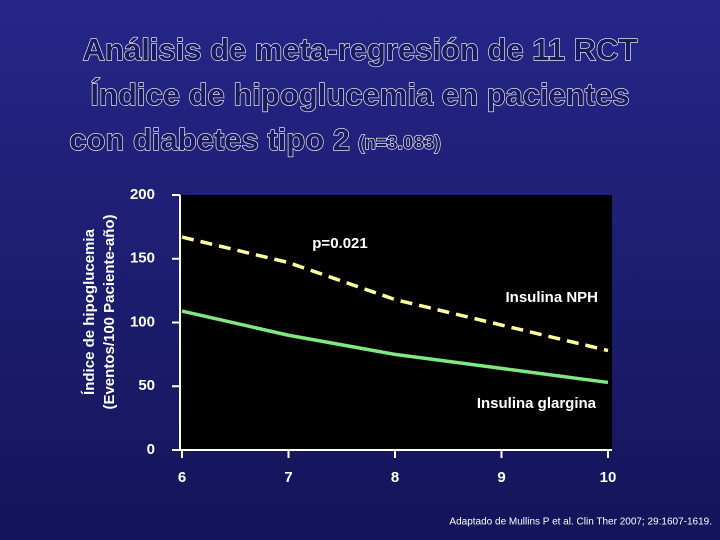 Image resolution: width=720 pixels, height=540 pixels. Describe the element at coordinates (288, 477) in the screenshot. I see `x-tick-label: 7` at that location.